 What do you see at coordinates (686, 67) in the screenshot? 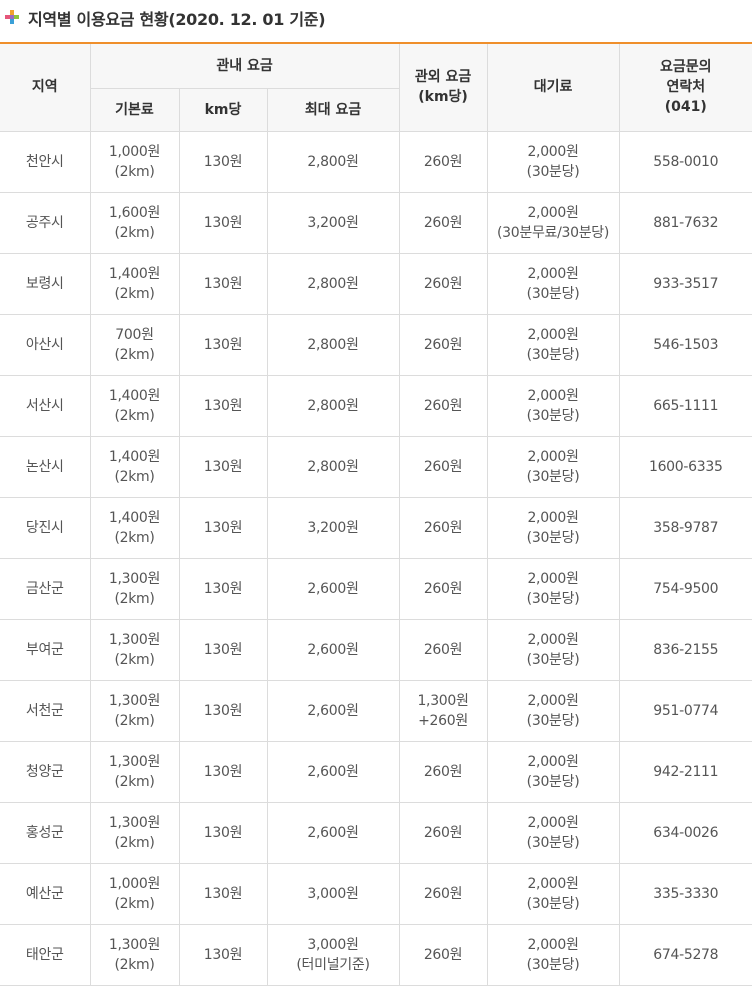
I see `header-contact-line1: 요금문의` at bounding box center [686, 67].